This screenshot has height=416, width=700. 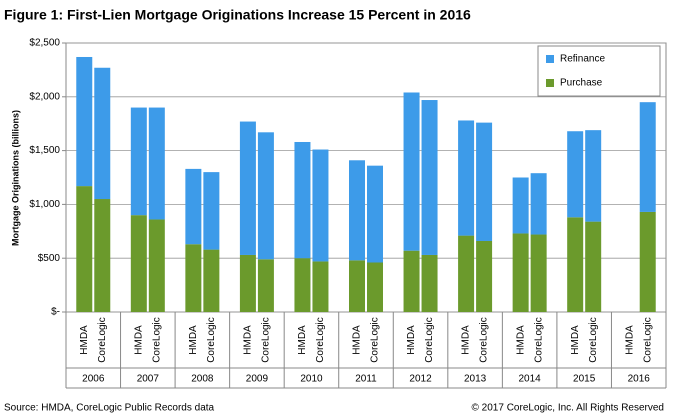 What do you see at coordinates (49, 258) in the screenshot?
I see `y-tick-label: $500` at bounding box center [49, 258].